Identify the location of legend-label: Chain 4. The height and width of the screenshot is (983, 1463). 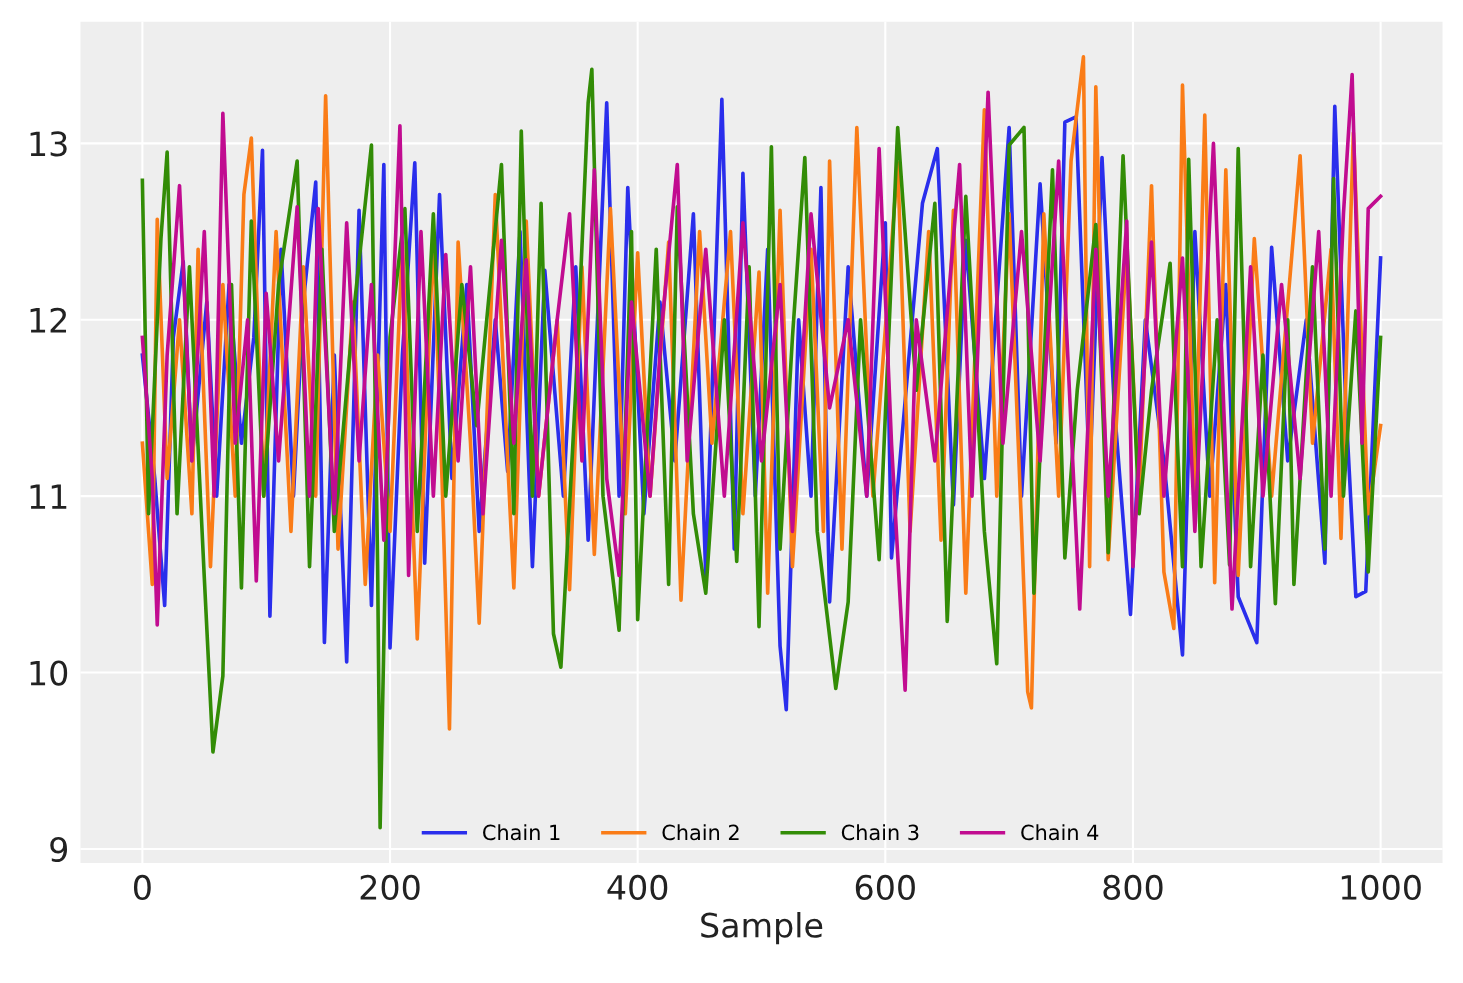
(1060, 832).